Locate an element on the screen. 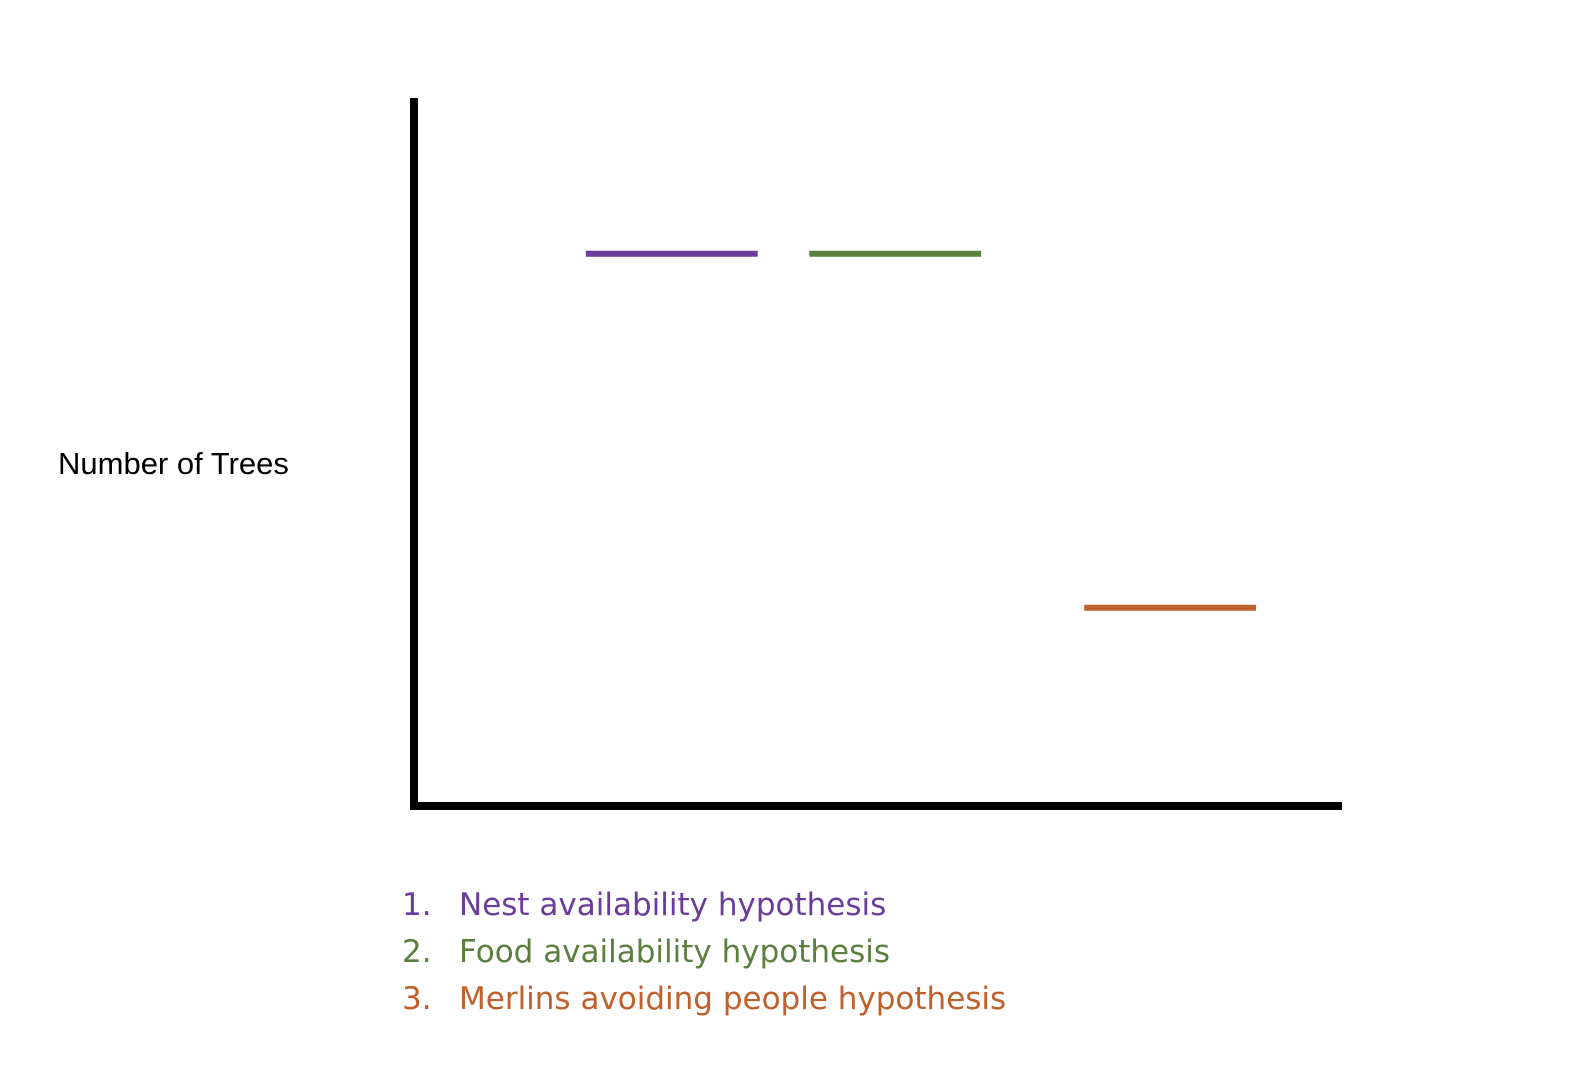 Image resolution: width=1580 pixels, height=1074 pixels. y-axis-label: Number of Trees is located at coordinates (173, 463).